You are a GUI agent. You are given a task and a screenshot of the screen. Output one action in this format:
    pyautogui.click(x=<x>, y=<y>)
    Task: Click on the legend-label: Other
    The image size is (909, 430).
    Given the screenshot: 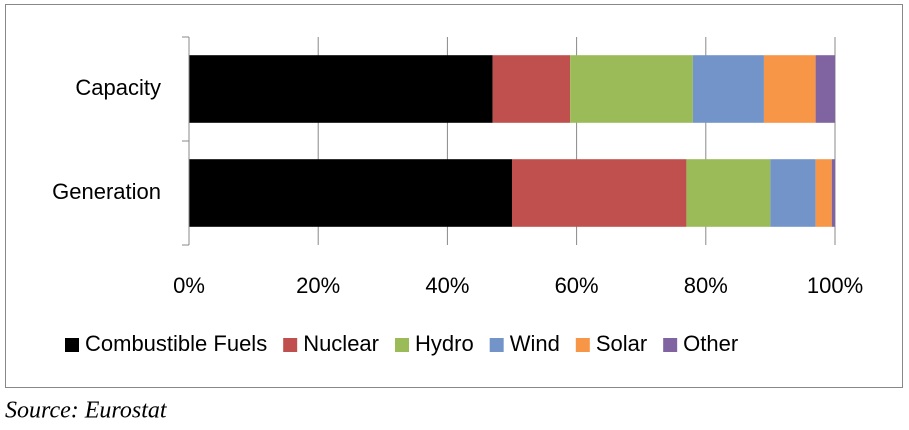 What is the action you would take?
    pyautogui.click(x=710, y=343)
    